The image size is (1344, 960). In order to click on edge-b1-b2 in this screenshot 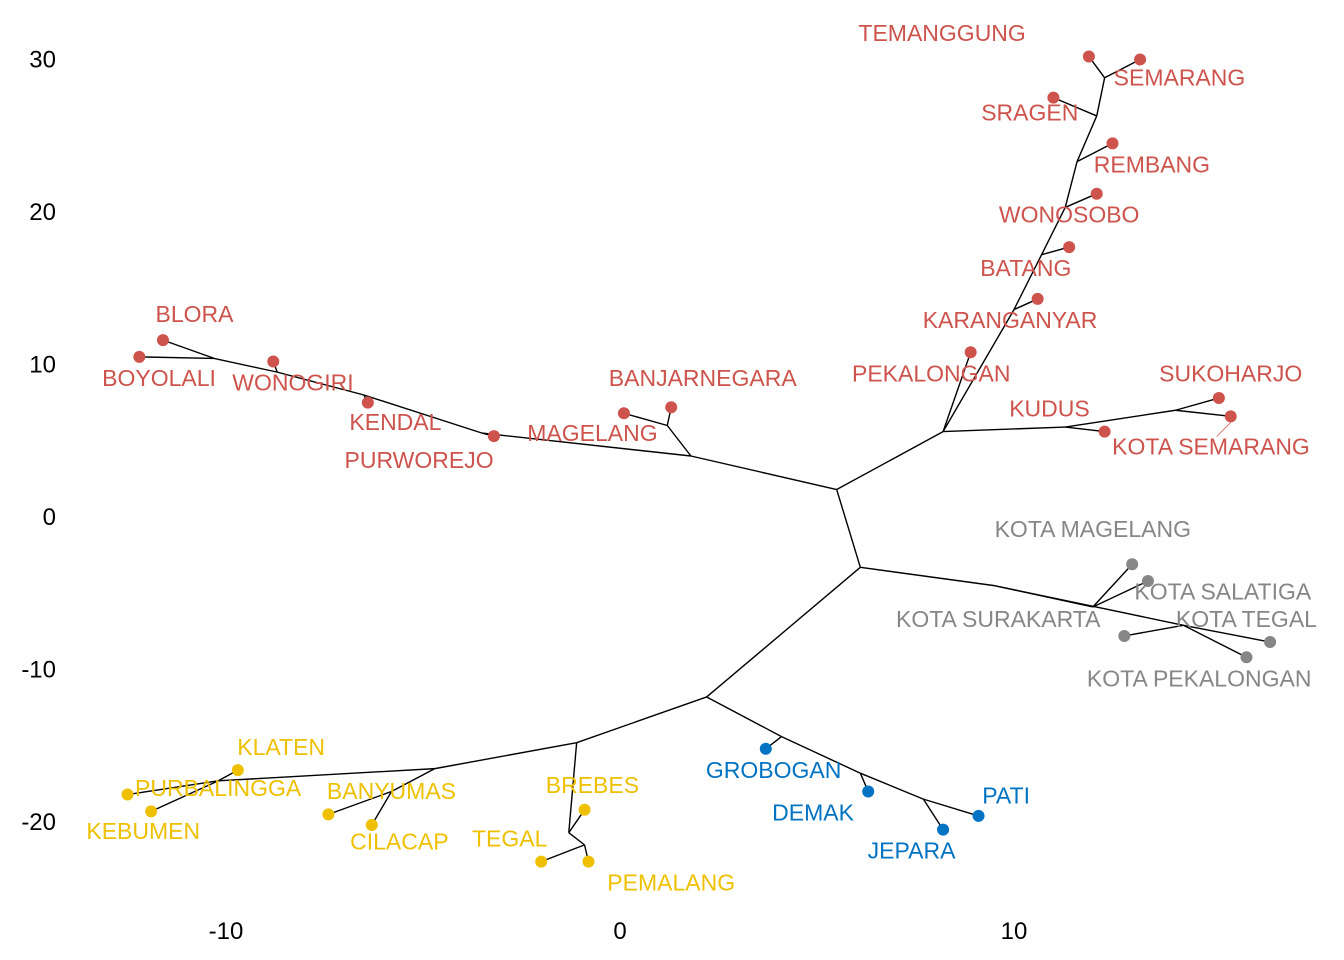, I will do `click(821, 754)`.